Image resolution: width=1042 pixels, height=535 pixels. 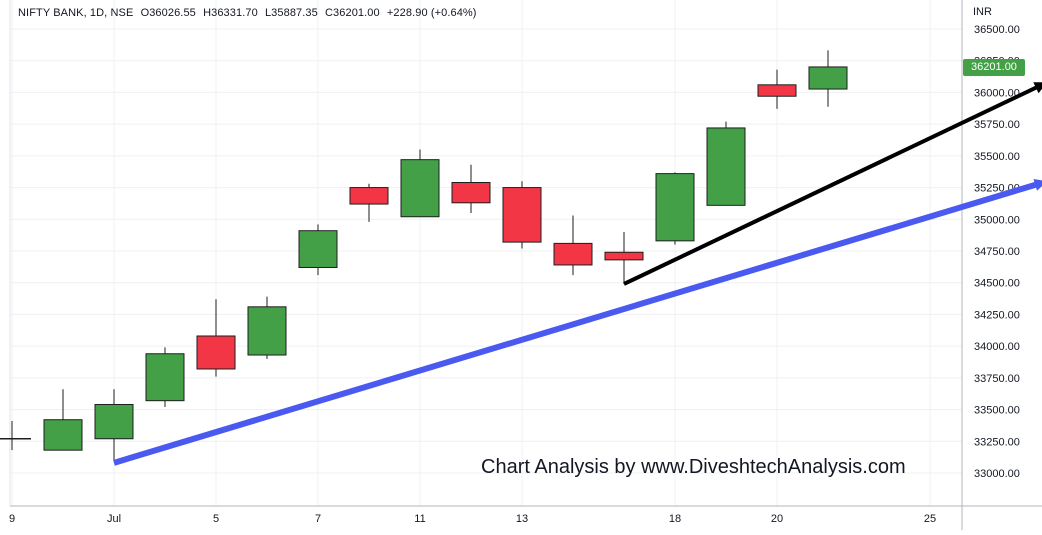 What do you see at coordinates (997, 220) in the screenshot?
I see `y-tick-label: 35000.00` at bounding box center [997, 220].